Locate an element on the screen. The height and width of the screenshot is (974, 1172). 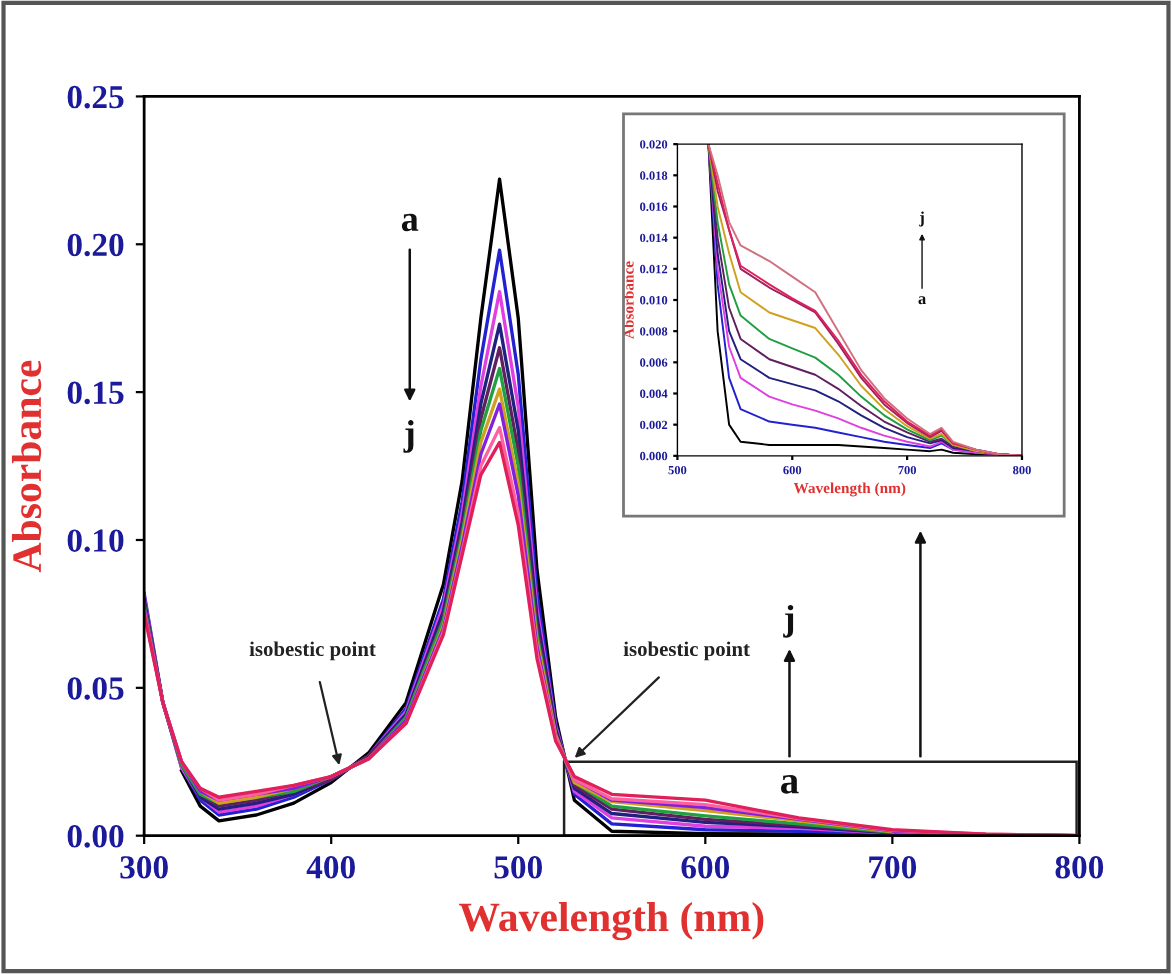
y-tick-label: 0.20 is located at coordinates (95, 245).